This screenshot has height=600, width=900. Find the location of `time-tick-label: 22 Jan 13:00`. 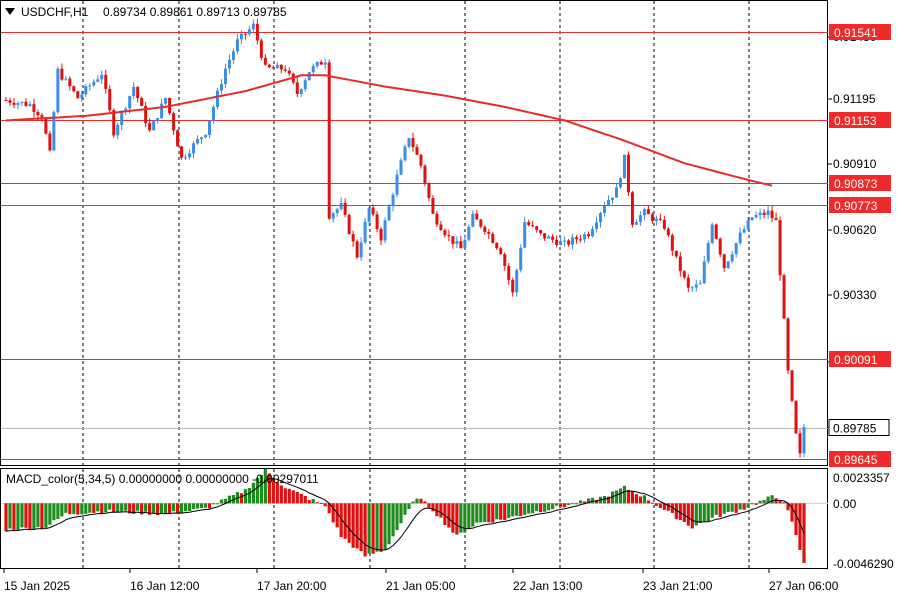

time-tick-label: 22 Jan 13:00 is located at coordinates (548, 586).